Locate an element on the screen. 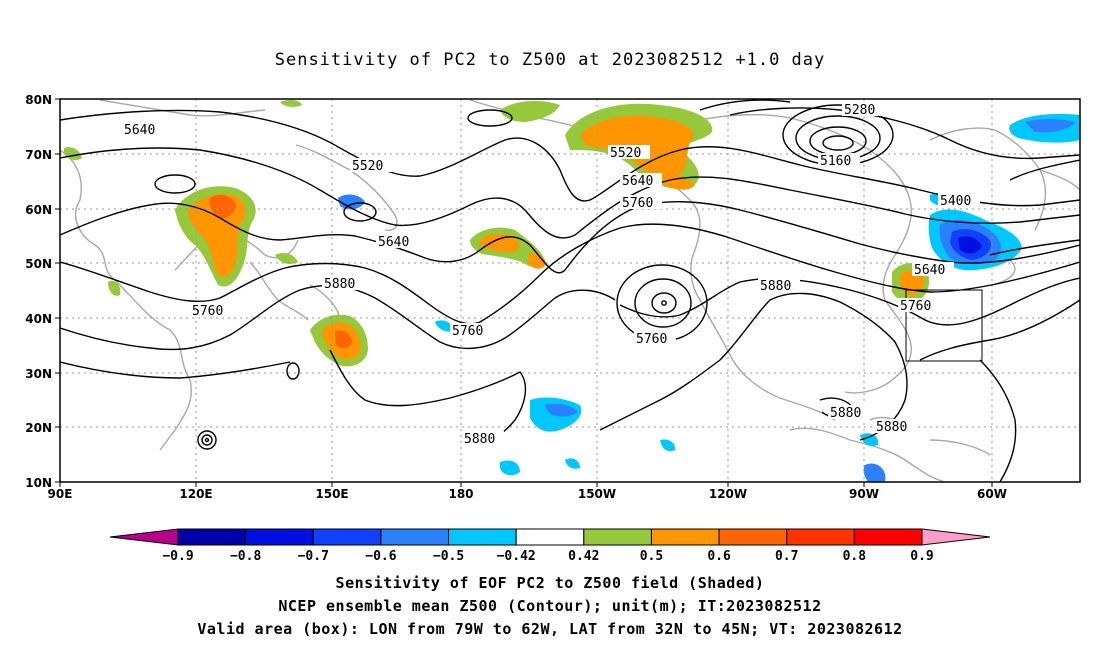 This screenshot has height=650, width=1100. lat-label: 70N is located at coordinates (38, 155).